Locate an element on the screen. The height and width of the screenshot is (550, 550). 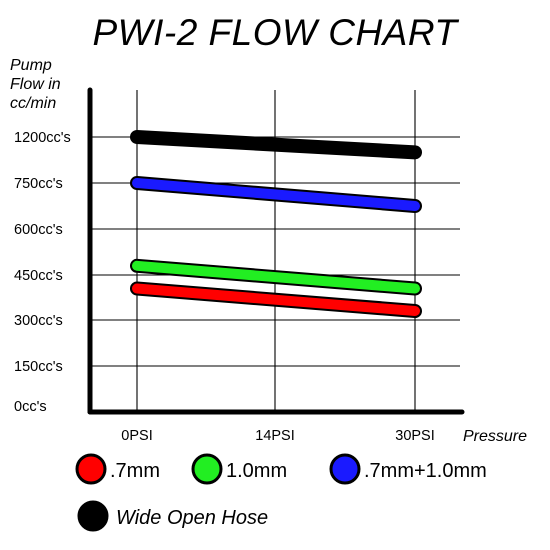
y-tick-label: 0cc's is located at coordinates (30, 407).